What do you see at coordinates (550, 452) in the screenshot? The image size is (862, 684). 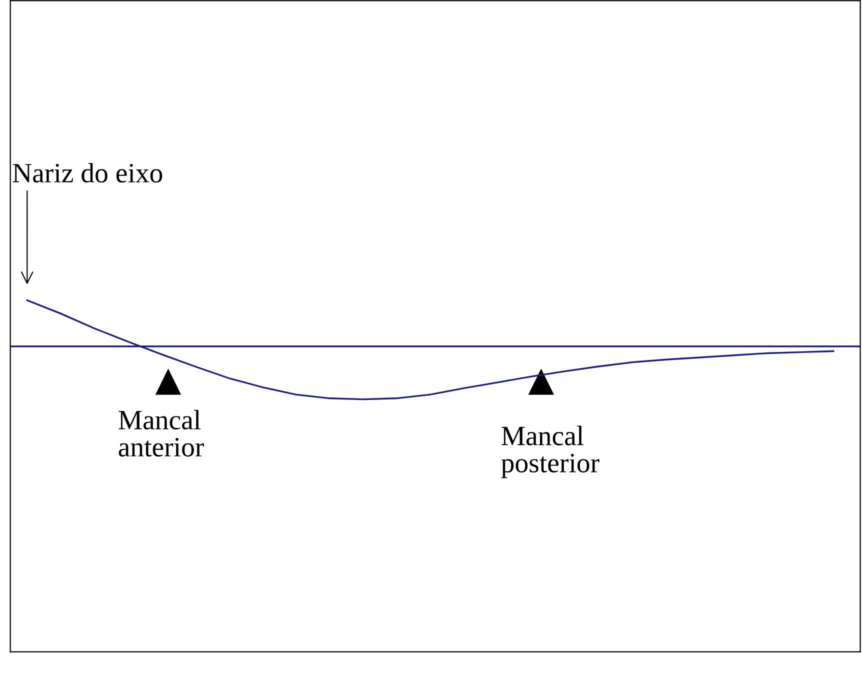 I see `text: Mancal posterior` at bounding box center [550, 452].